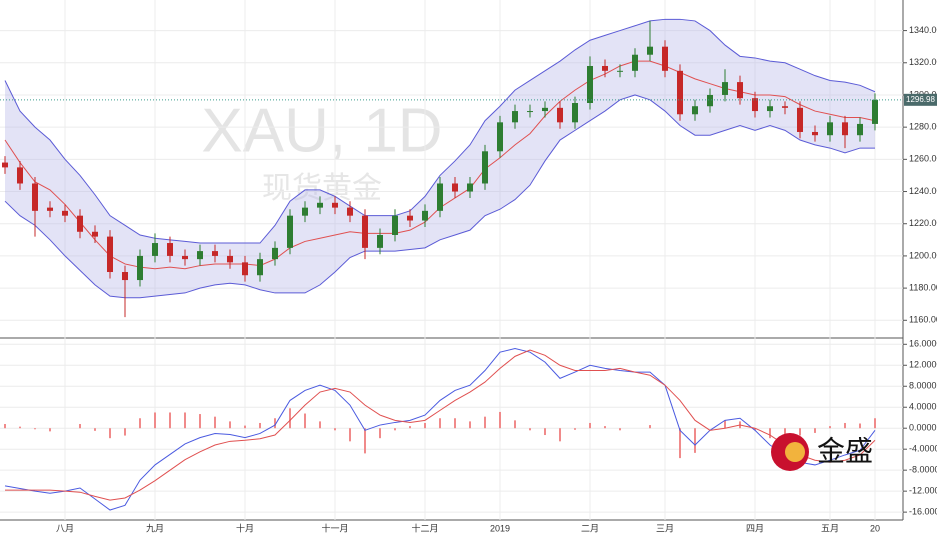  I want to click on x-tick-label: 四月, so click(755, 528).